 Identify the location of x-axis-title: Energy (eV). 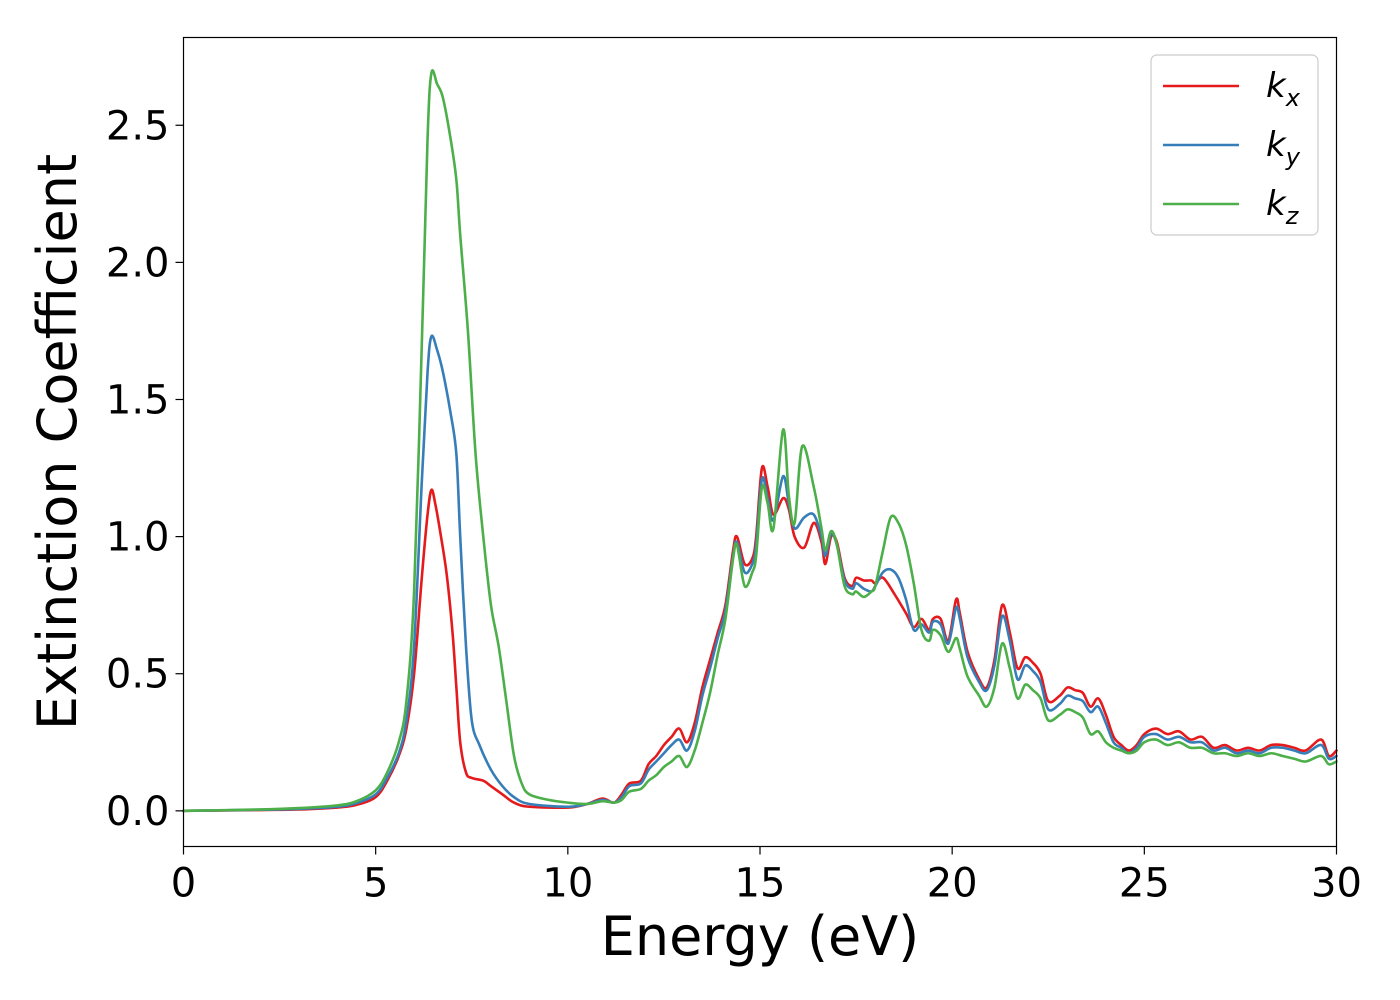
(760, 936).